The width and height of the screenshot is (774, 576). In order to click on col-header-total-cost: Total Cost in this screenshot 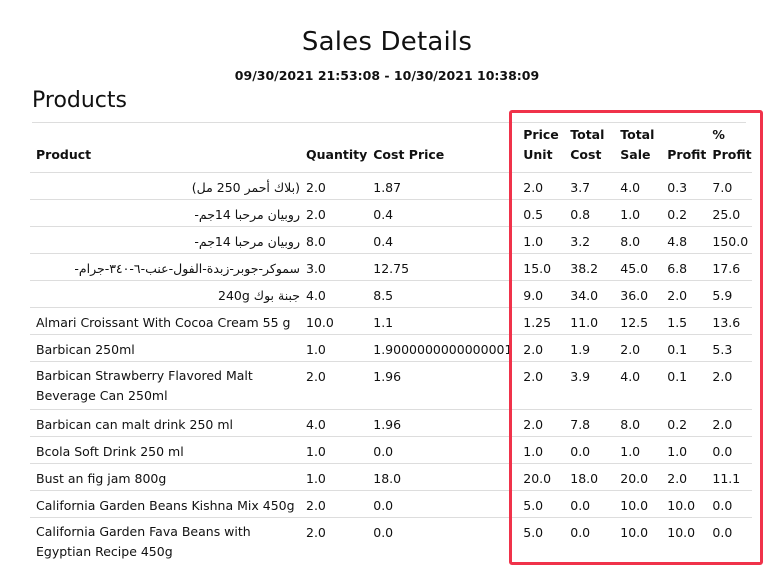, I will do `click(587, 144)`.